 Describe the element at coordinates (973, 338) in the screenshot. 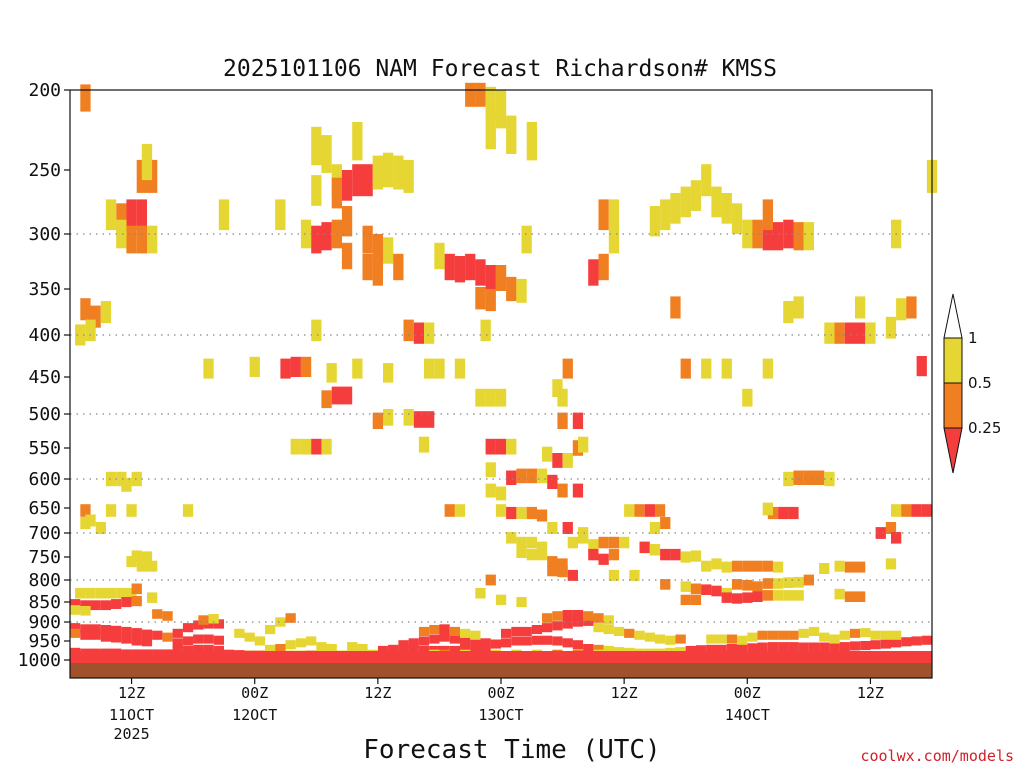

I see `legend-label: 1` at that location.